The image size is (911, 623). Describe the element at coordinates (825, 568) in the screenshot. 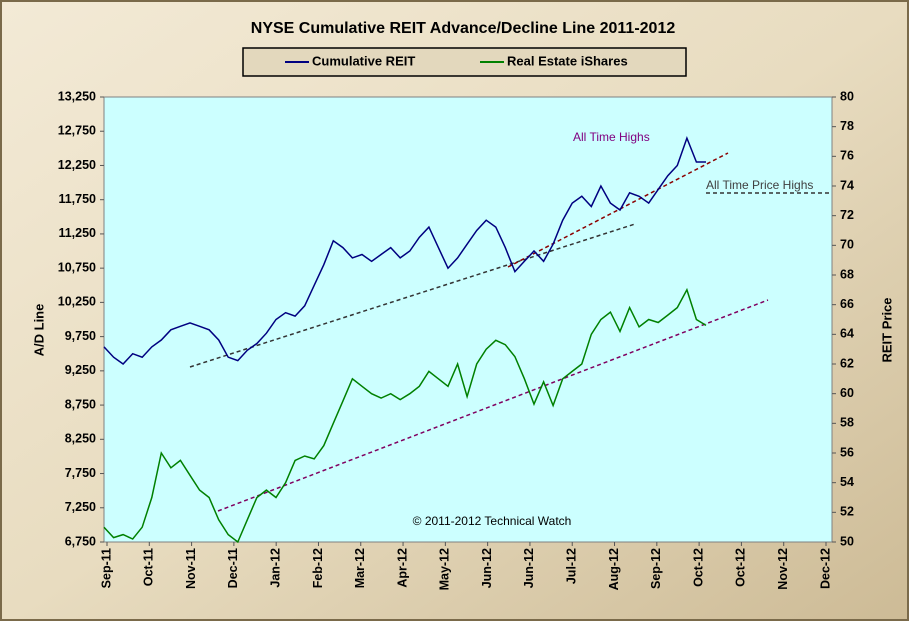

I see `x-tick-label: Dec-12` at that location.